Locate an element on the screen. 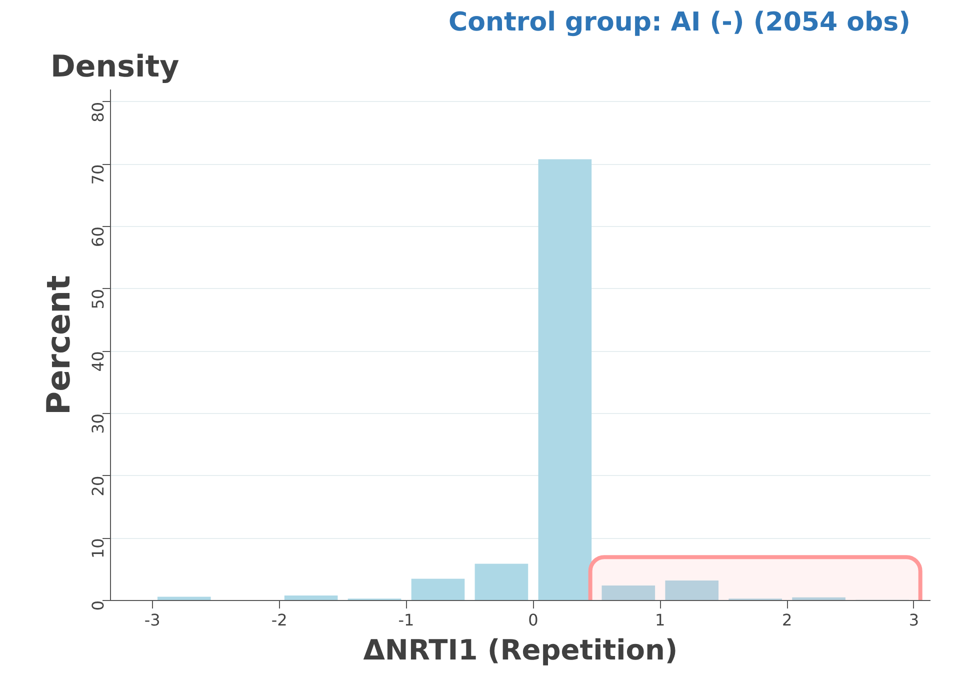 The image size is (960, 686). chart-title: Control group: AI (-) (2054 obs) is located at coordinates (679, 23).